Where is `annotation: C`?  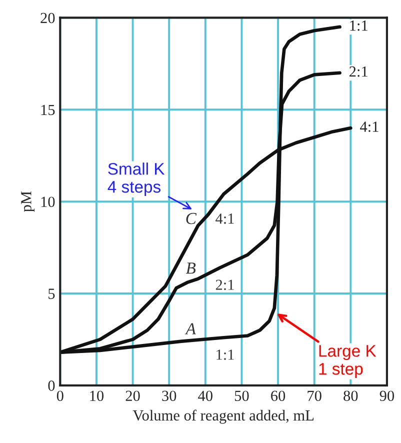
annotation: C is located at coordinates (191, 218).